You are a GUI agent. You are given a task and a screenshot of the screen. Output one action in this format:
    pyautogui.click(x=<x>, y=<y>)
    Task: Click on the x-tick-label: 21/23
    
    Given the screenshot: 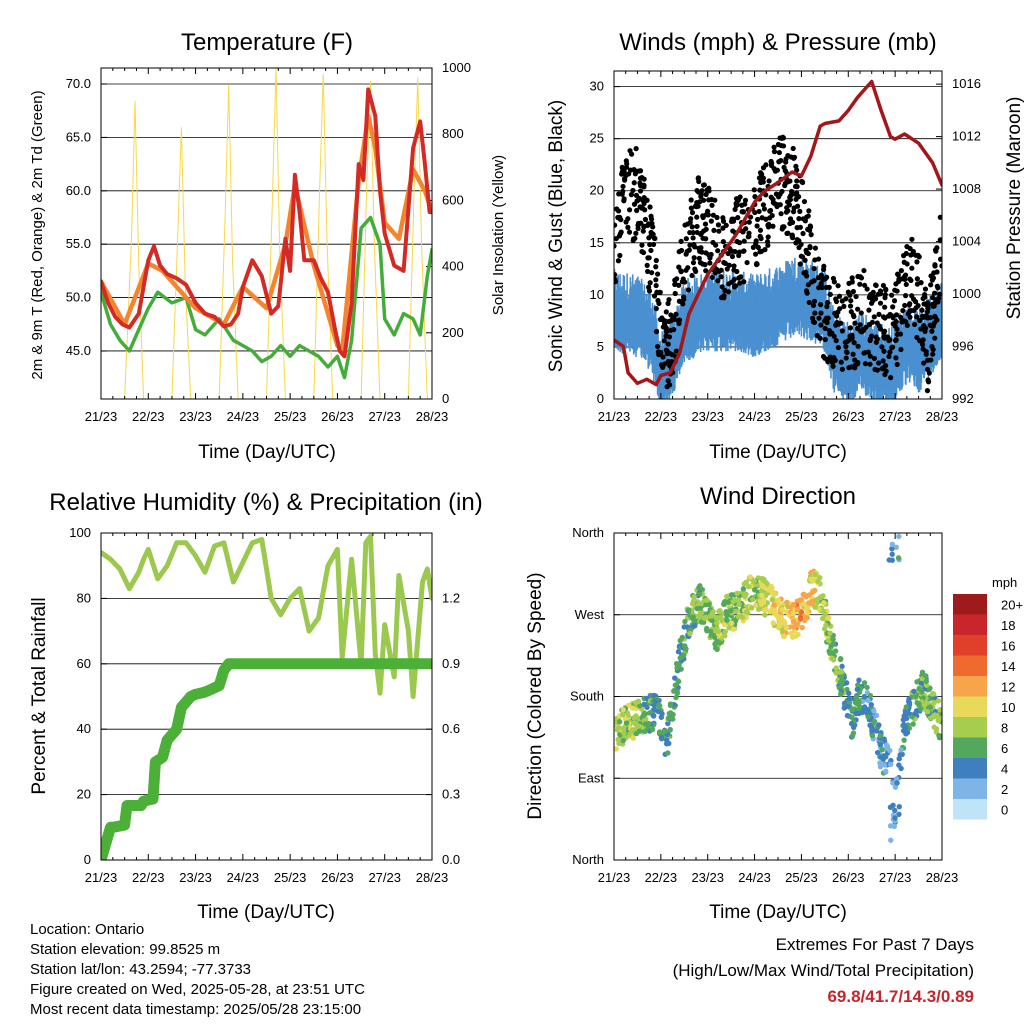 What is the action you would take?
    pyautogui.click(x=101, y=416)
    